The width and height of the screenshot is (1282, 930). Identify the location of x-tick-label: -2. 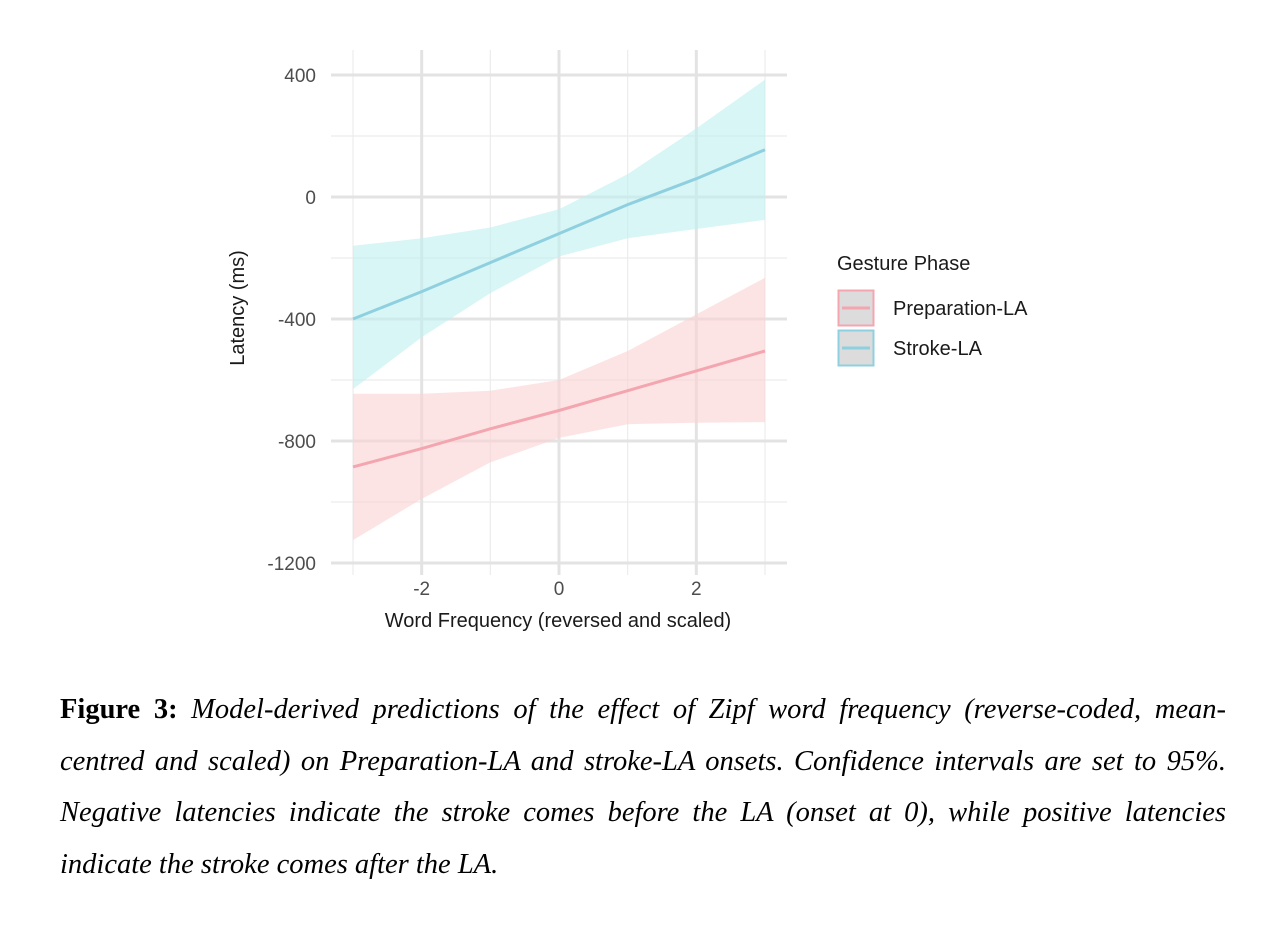
(421, 589).